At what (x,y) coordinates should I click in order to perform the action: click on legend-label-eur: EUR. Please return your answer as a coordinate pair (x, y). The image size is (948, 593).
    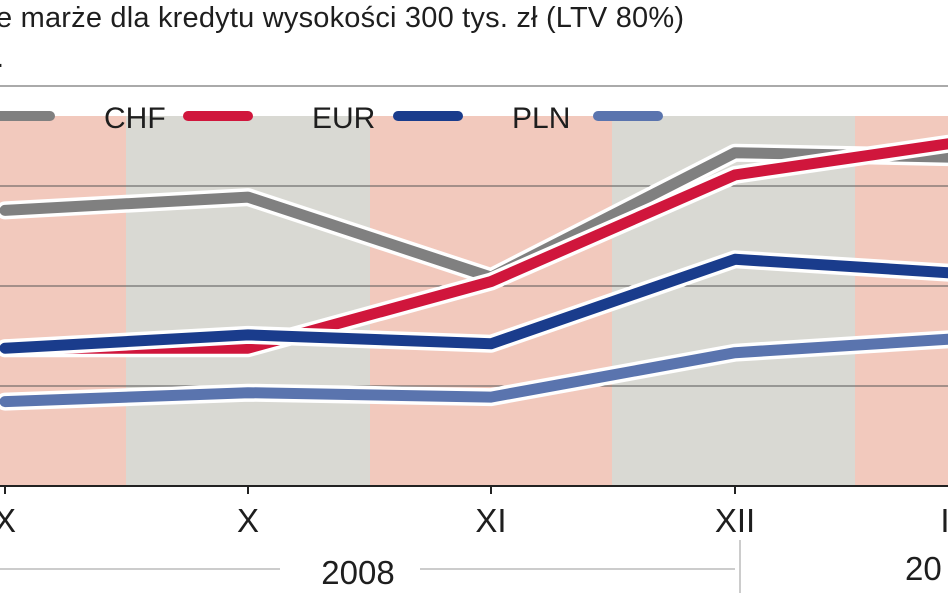
    Looking at the image, I should click on (343, 118).